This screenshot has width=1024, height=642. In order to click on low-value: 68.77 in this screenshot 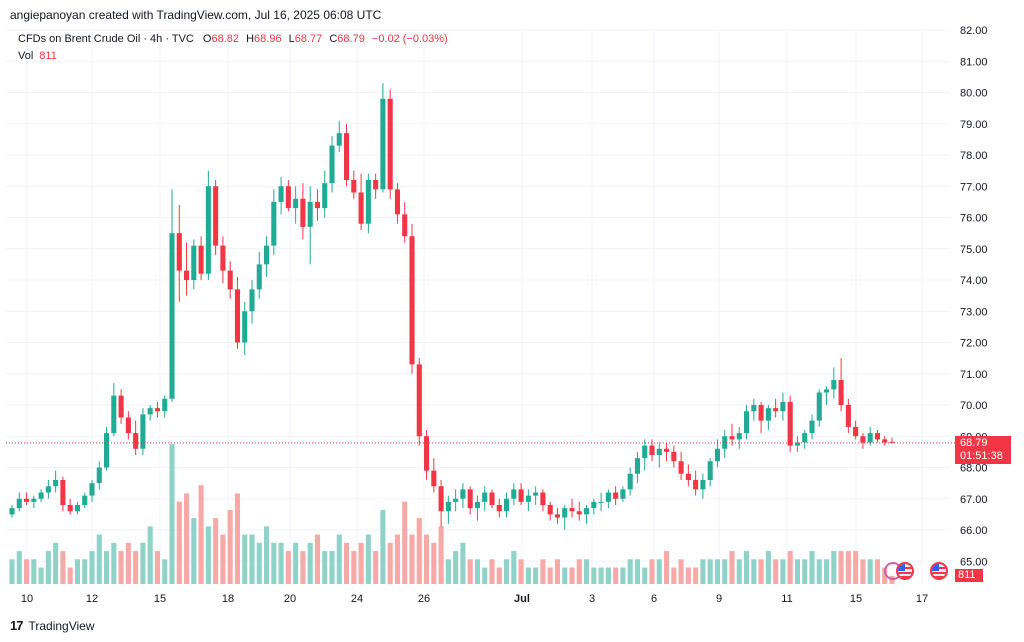, I will do `click(308, 39)`.